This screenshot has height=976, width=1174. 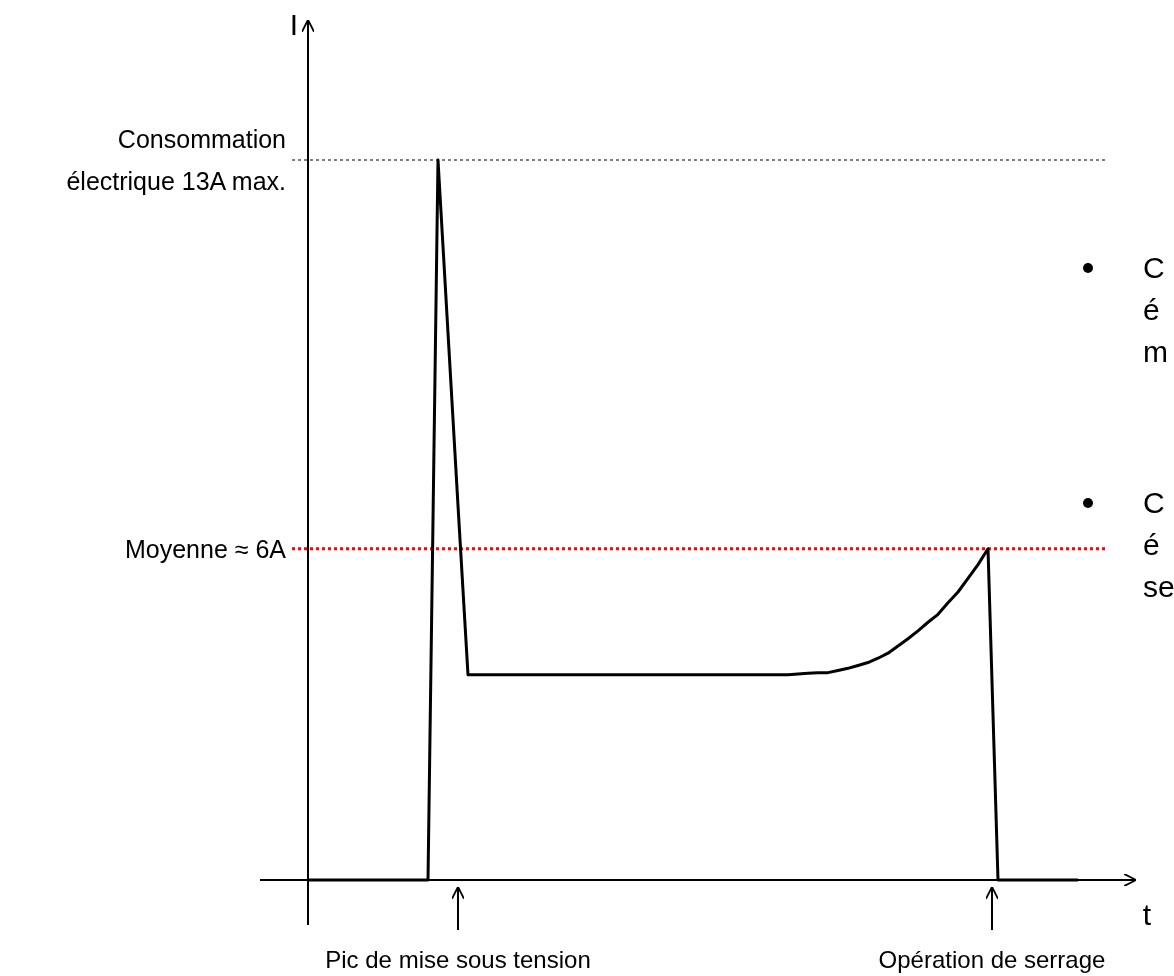 I want to click on text: C é m, so click(x=1155, y=309).